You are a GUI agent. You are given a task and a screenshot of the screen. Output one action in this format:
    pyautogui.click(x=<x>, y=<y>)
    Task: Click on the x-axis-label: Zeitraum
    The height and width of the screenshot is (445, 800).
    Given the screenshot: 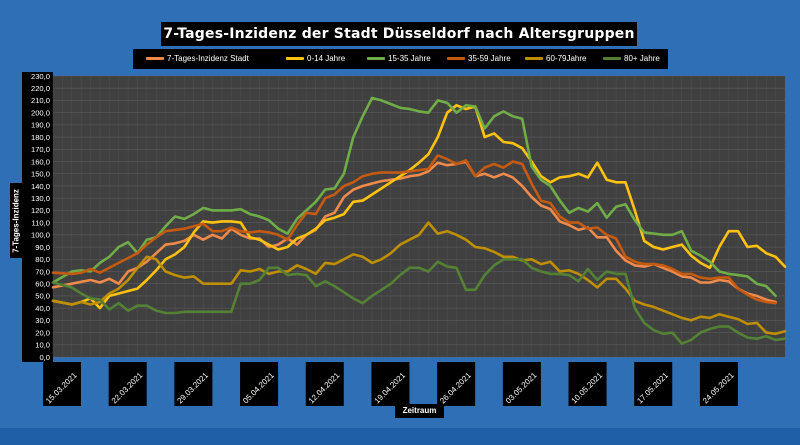 What is the action you would take?
    pyautogui.click(x=419, y=411)
    